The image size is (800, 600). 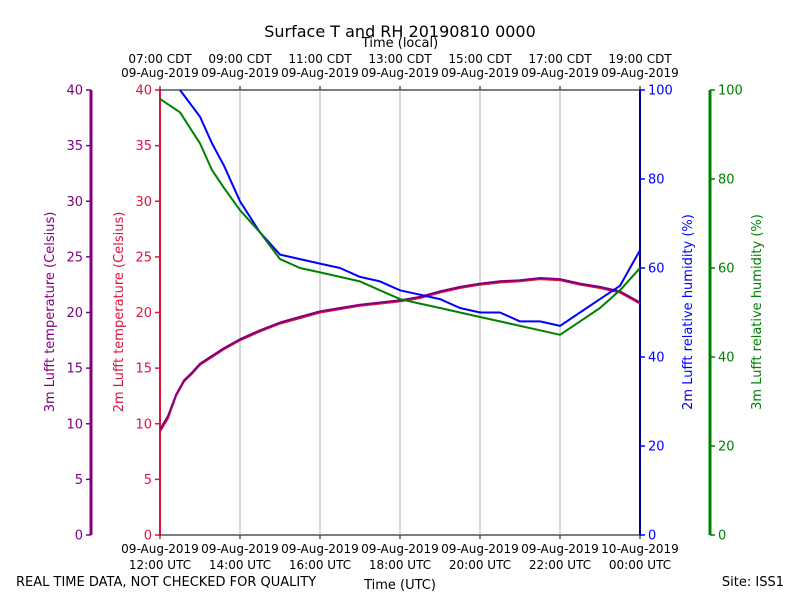 I want to click on bottom-axis-label: Time (UTC), so click(x=399, y=585).